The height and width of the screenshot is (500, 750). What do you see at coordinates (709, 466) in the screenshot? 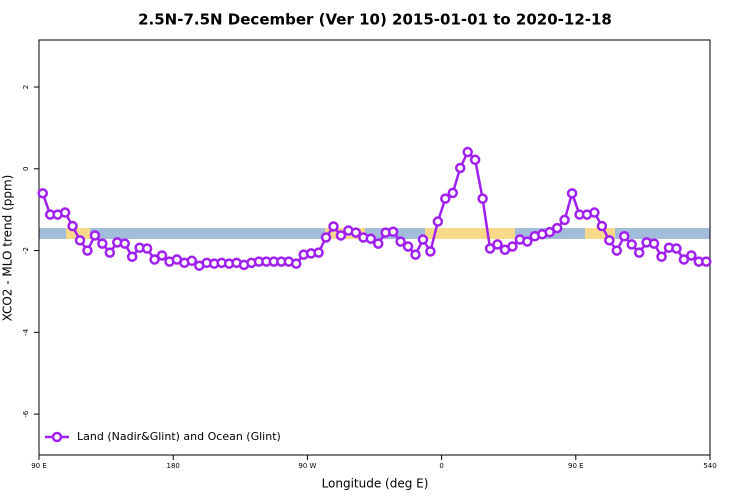
I see `x-tick-label: 540` at bounding box center [709, 466].